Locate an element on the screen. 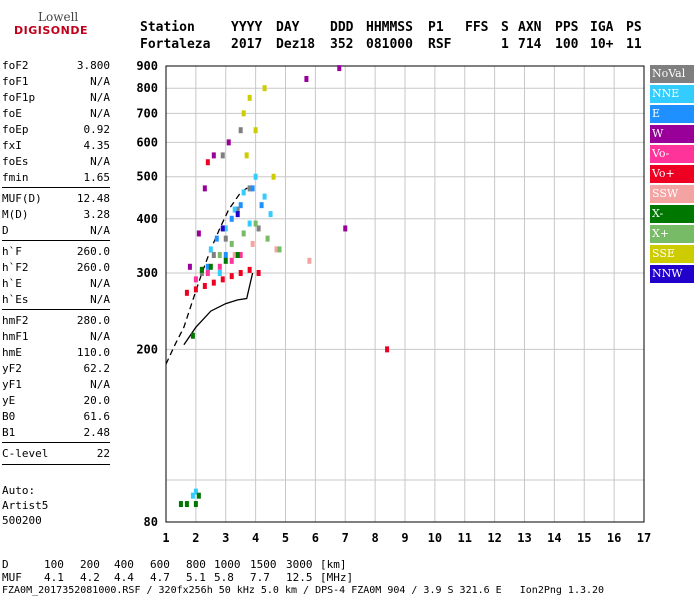  hdr-value-yyyy: 2017 is located at coordinates (247, 44).